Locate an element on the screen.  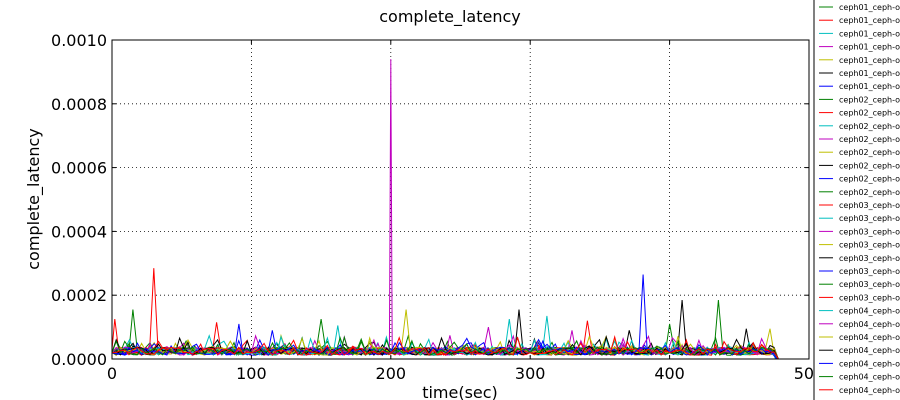
x-tick-label: 300 is located at coordinates (530, 373).